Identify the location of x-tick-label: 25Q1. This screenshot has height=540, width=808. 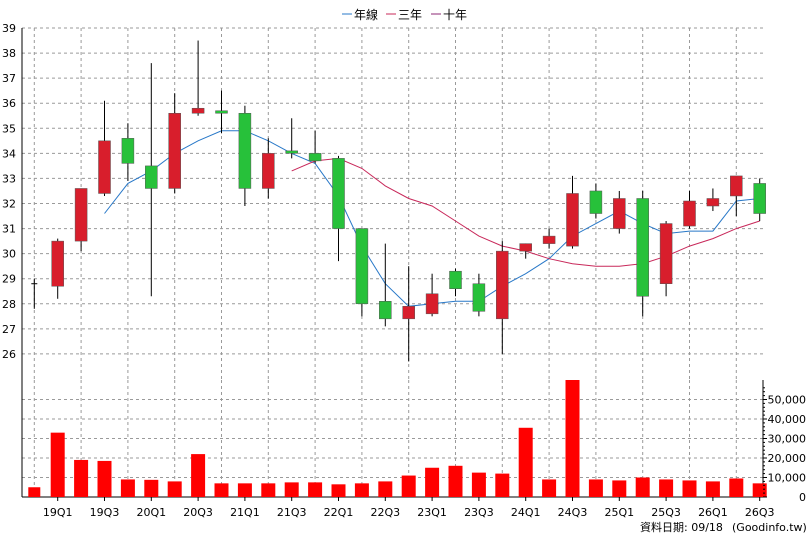
(619, 512).